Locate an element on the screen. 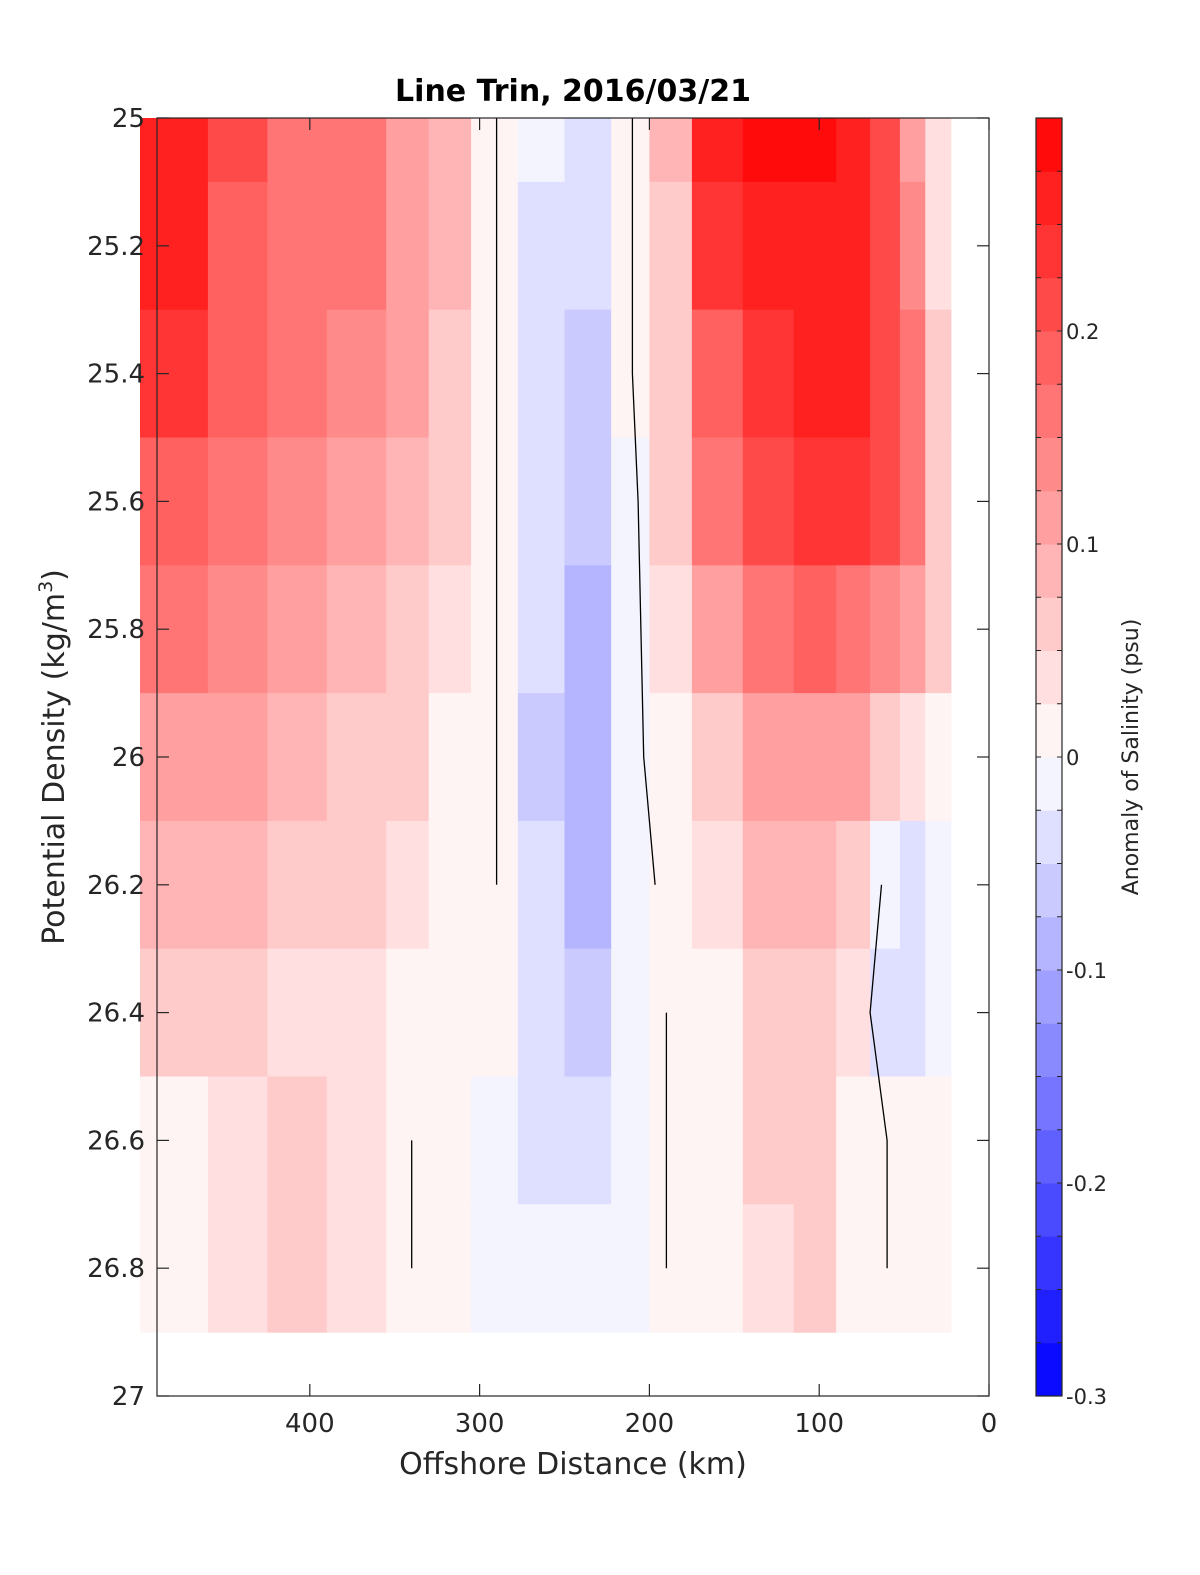  y-axis-title-superscript: 3 is located at coordinates (46, 587).